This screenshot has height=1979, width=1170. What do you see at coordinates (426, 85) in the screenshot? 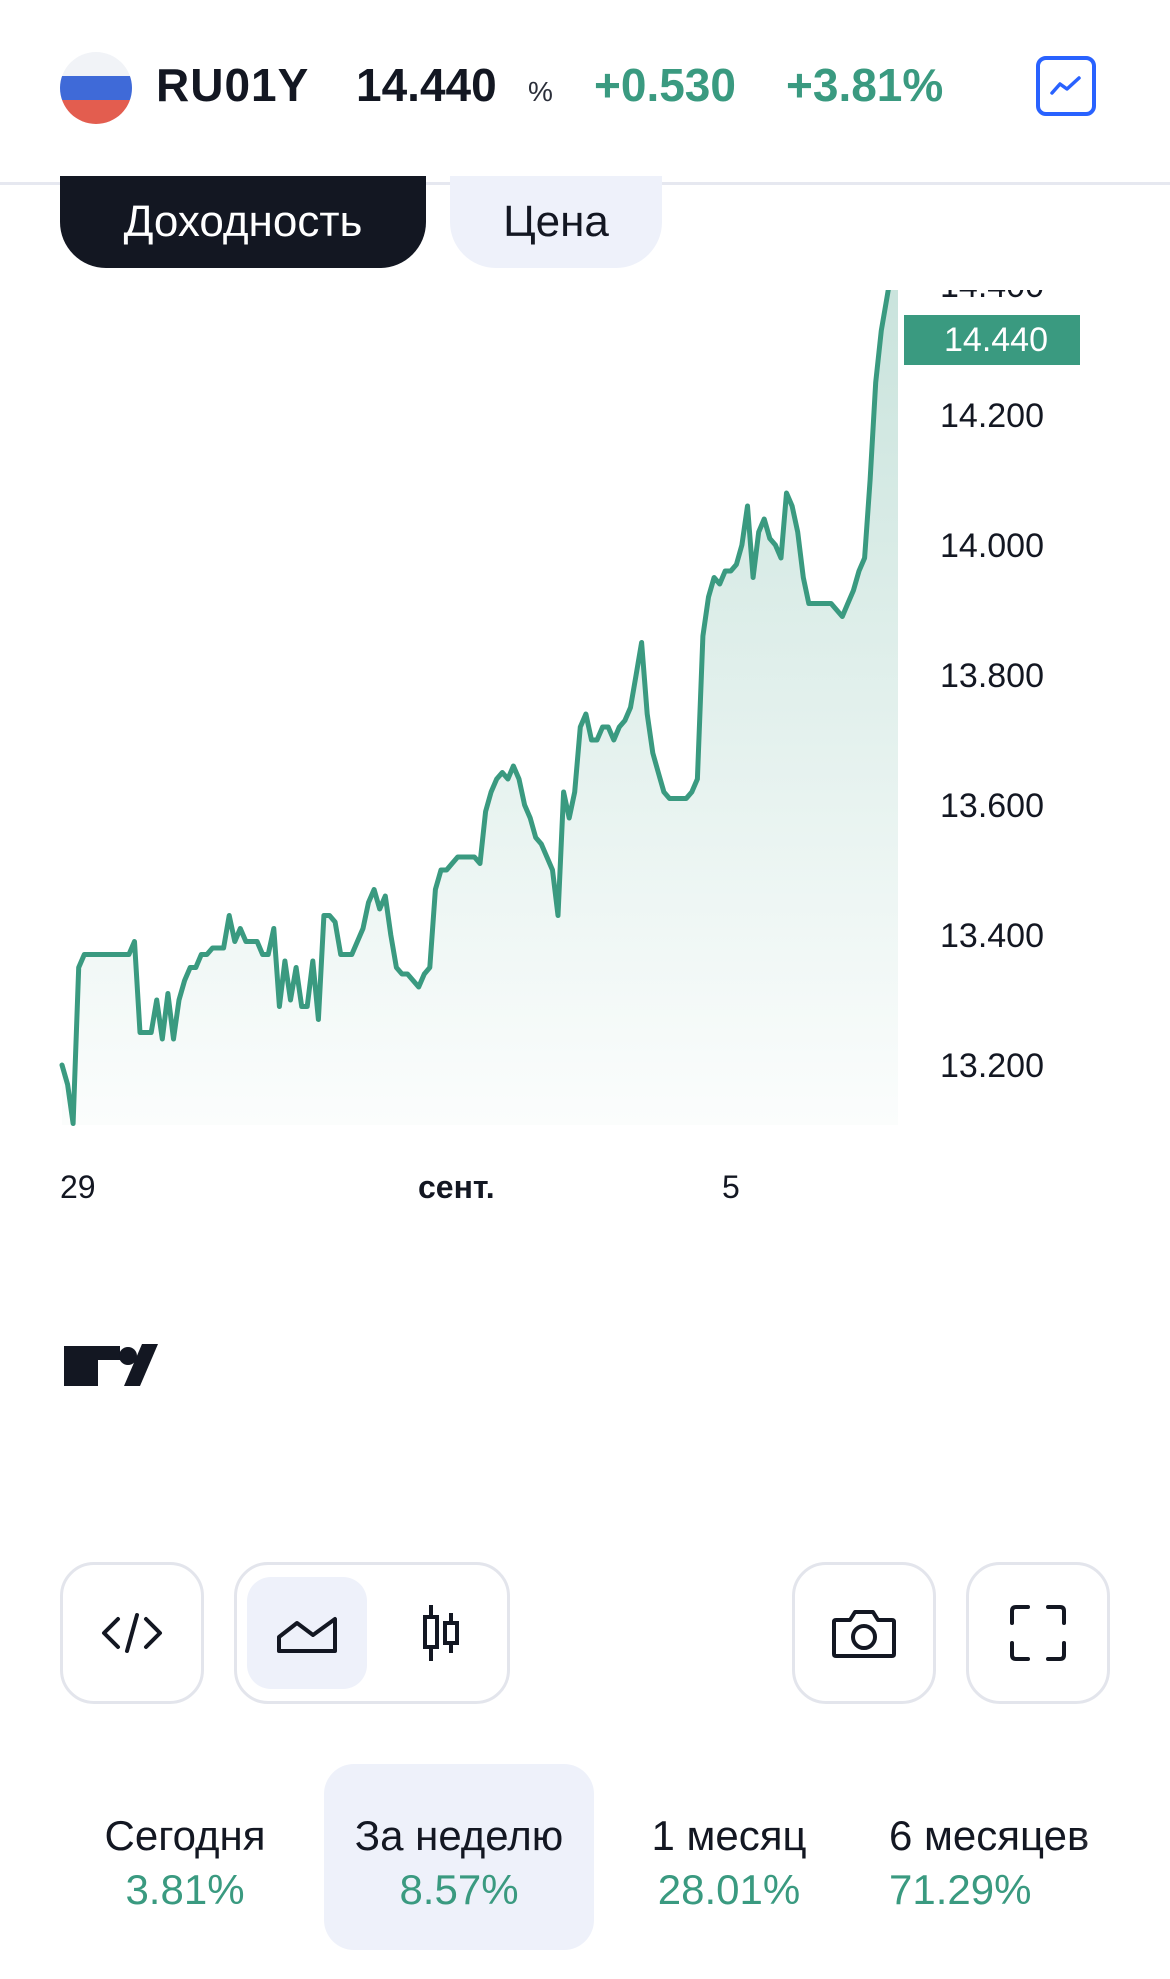
I see `last-value: 14.440` at bounding box center [426, 85].